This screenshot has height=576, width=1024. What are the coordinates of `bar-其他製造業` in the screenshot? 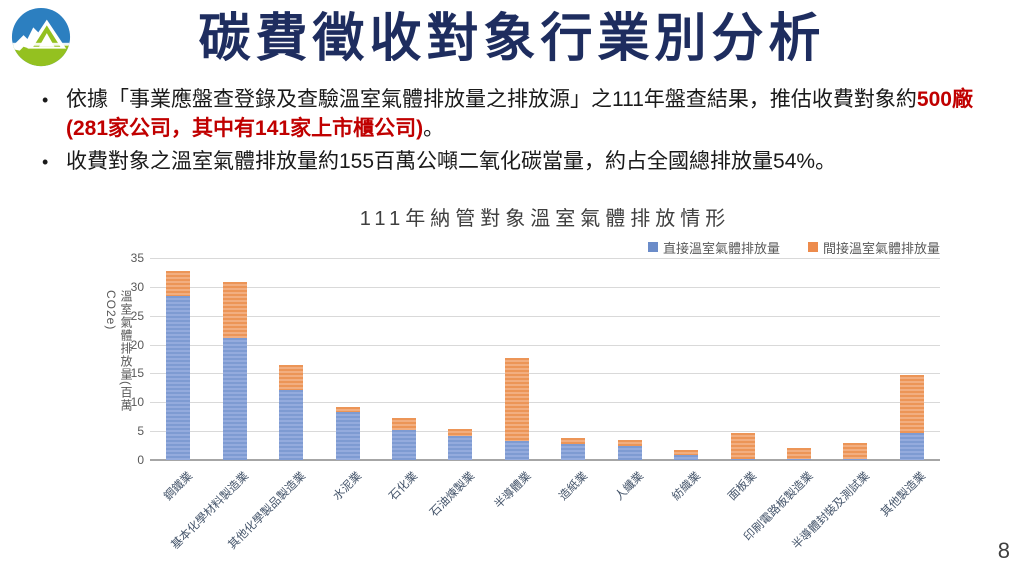 It's located at (911, 417).